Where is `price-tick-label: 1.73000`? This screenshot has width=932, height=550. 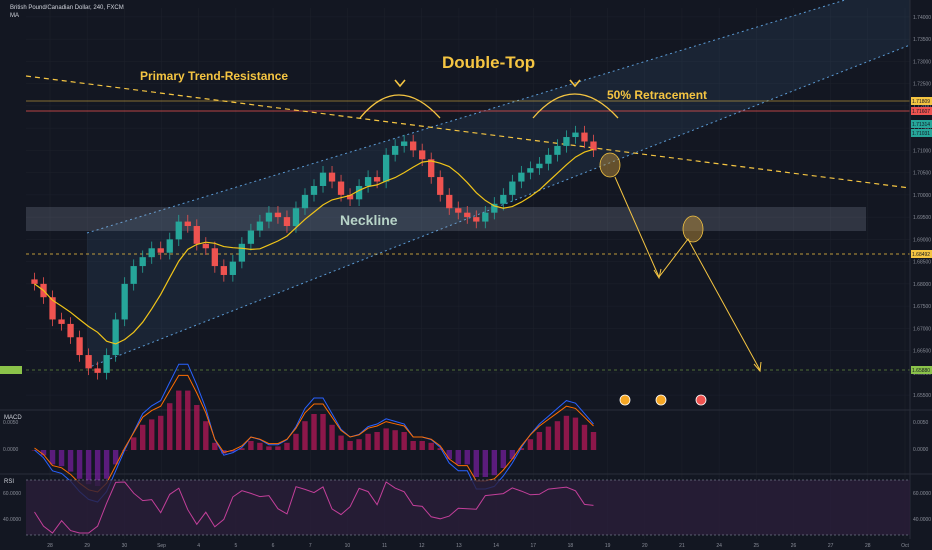 price-tick-label: 1.73000 is located at coordinates (922, 62).